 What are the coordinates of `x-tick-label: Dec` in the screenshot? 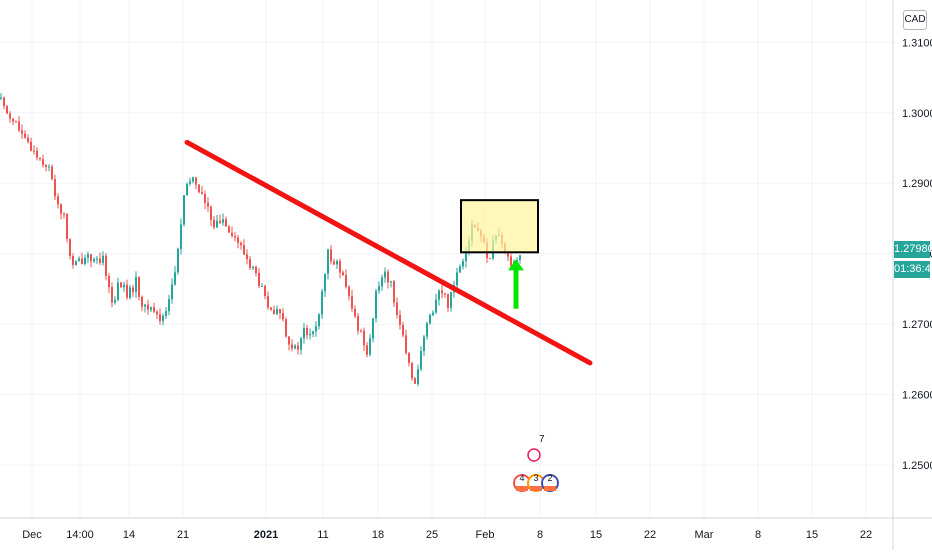 It's located at (32, 535).